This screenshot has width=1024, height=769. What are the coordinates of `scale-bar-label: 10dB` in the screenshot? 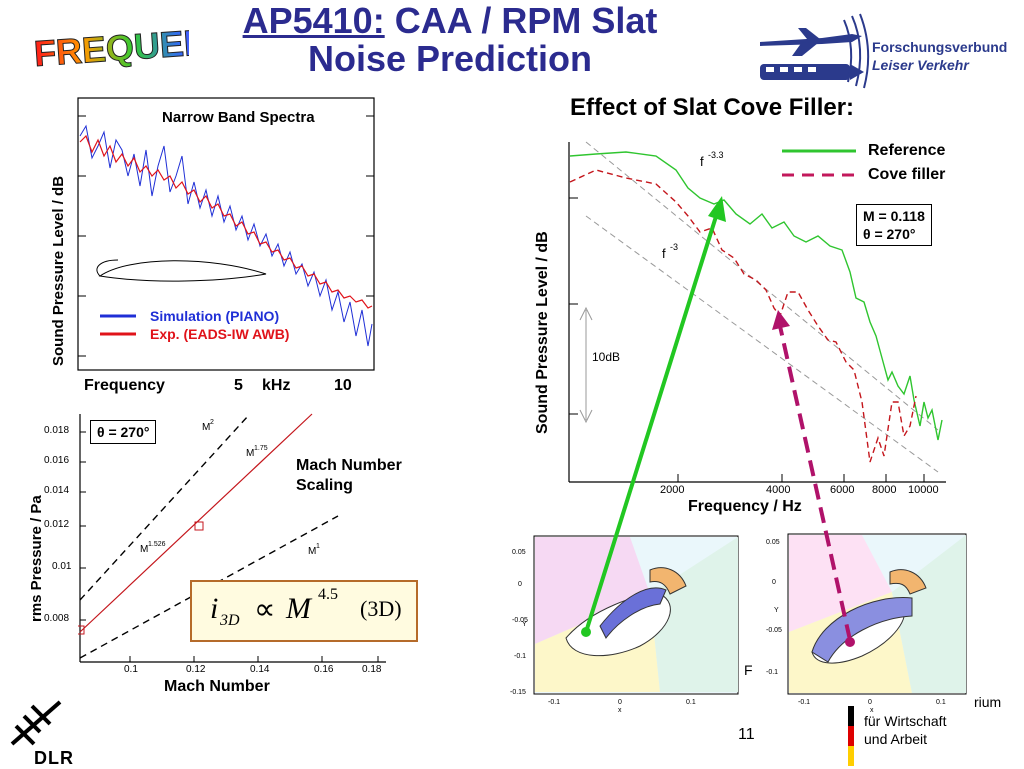 It's located at (606, 357).